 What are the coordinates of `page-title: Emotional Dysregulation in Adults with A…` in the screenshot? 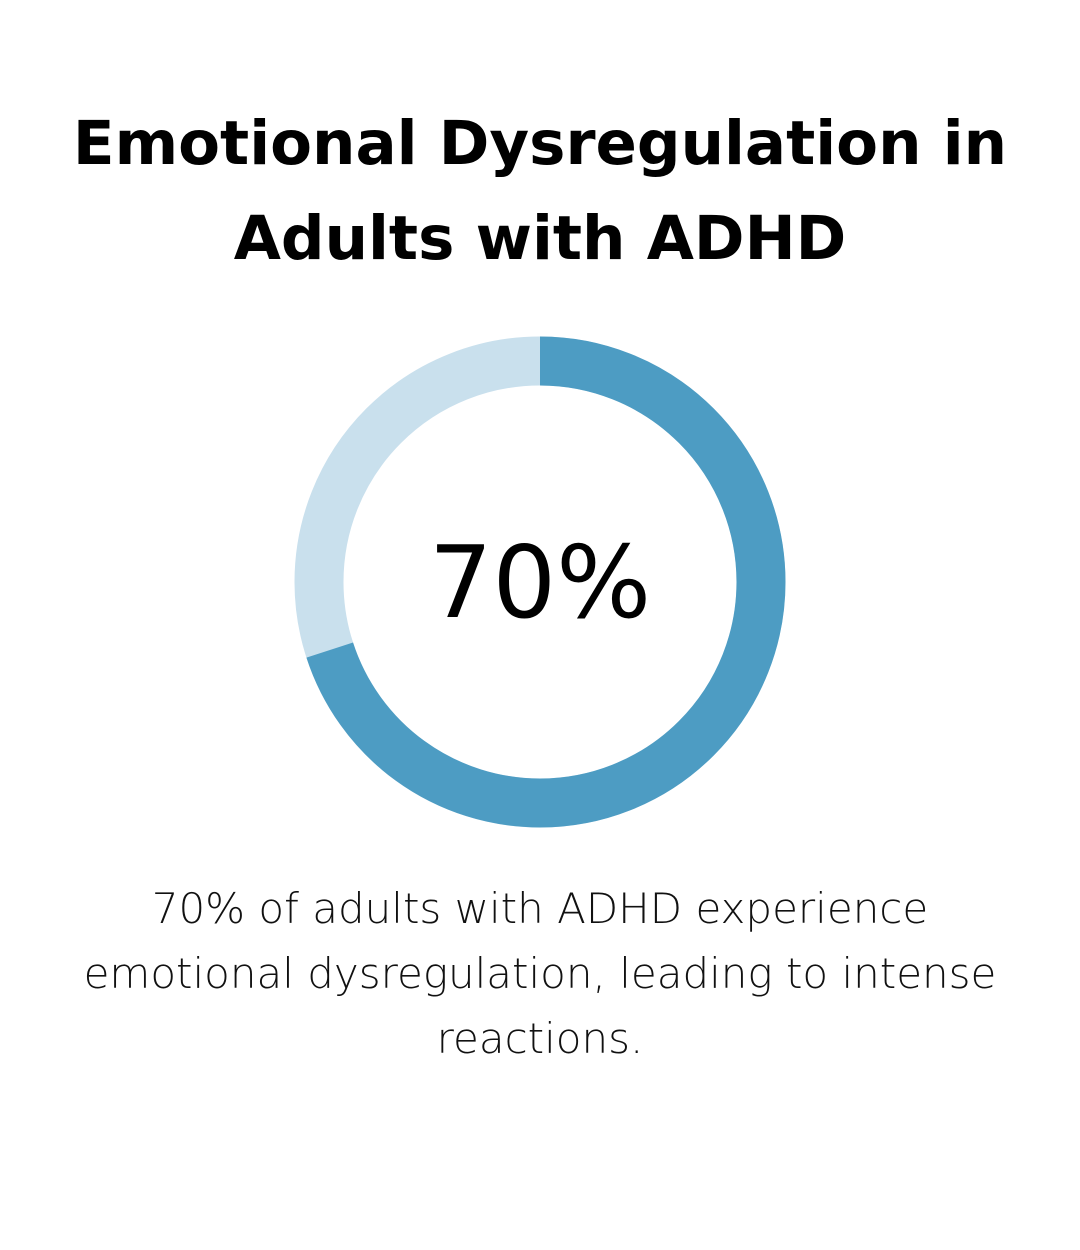 It's located at (540, 191).